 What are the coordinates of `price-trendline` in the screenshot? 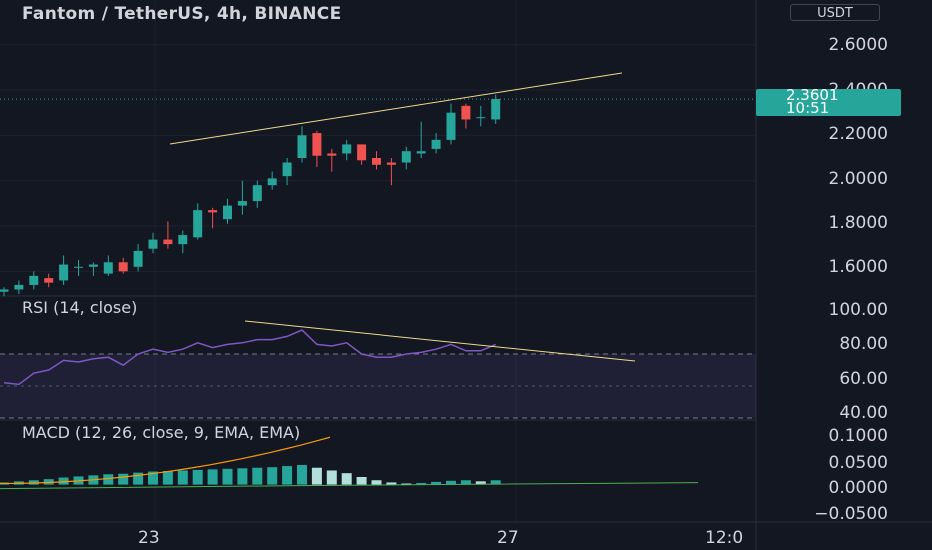 It's located at (396, 108).